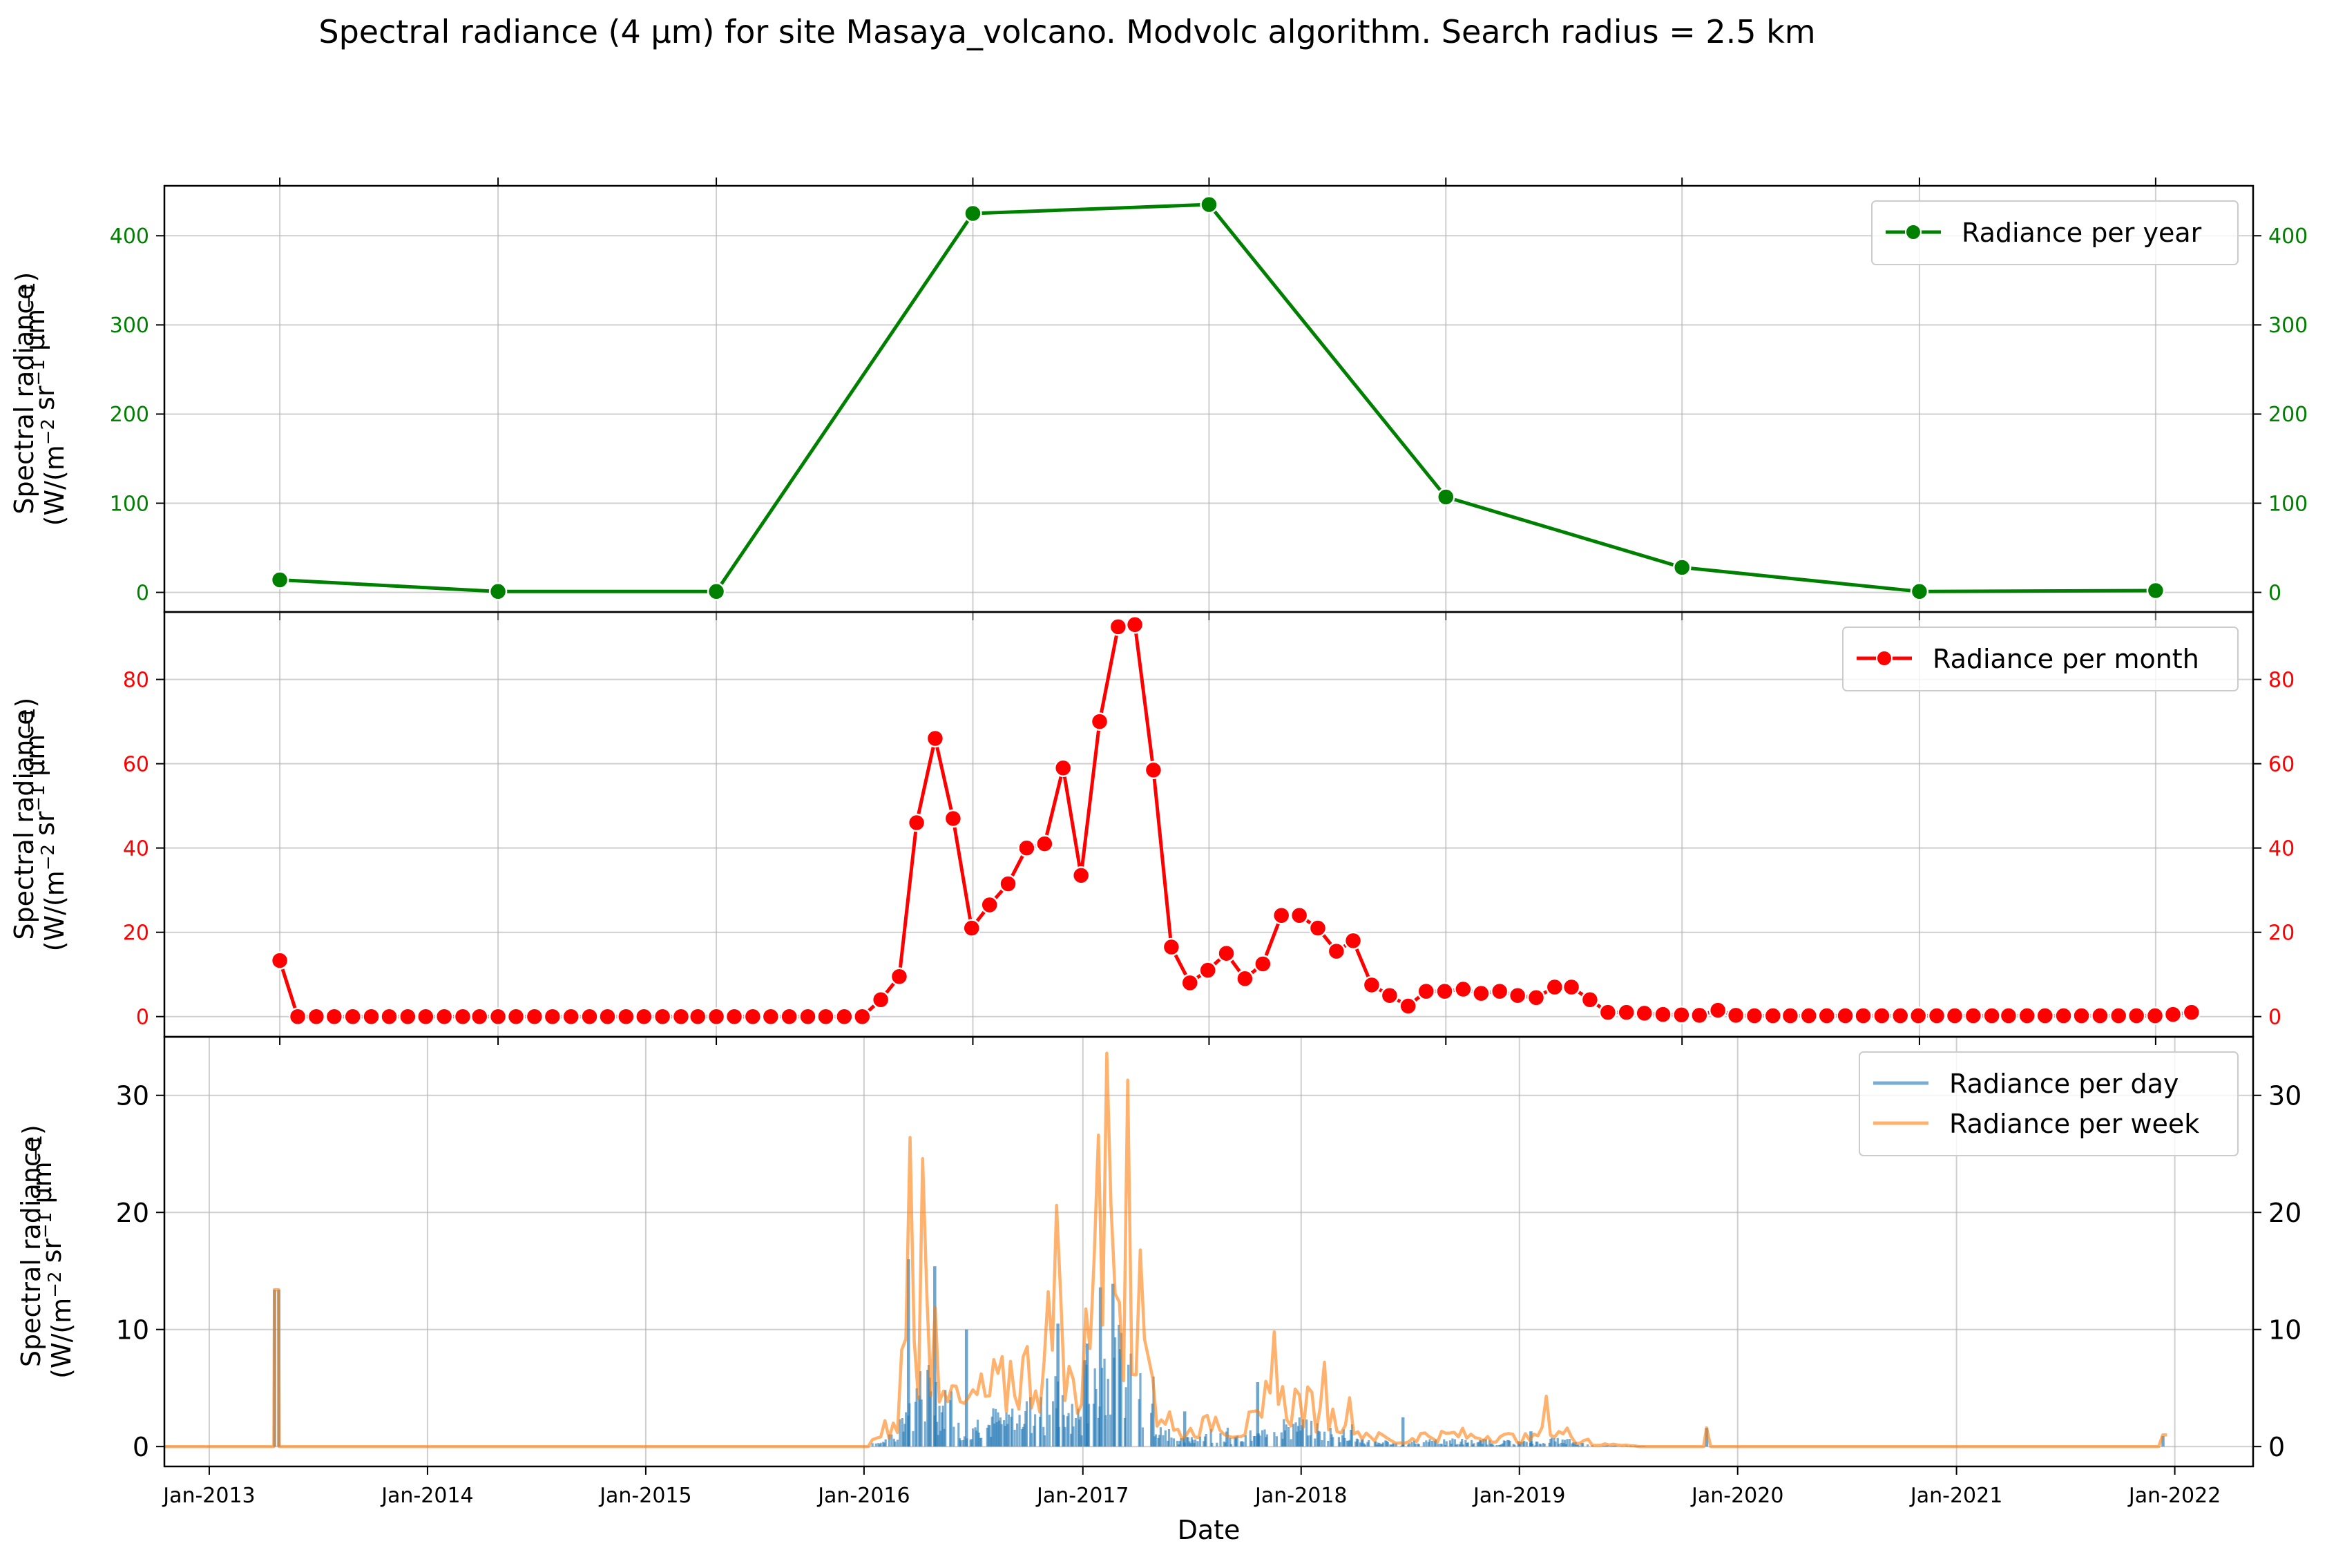  Describe the element at coordinates (1884, 658) in the screenshot. I see `legend-marker` at that location.